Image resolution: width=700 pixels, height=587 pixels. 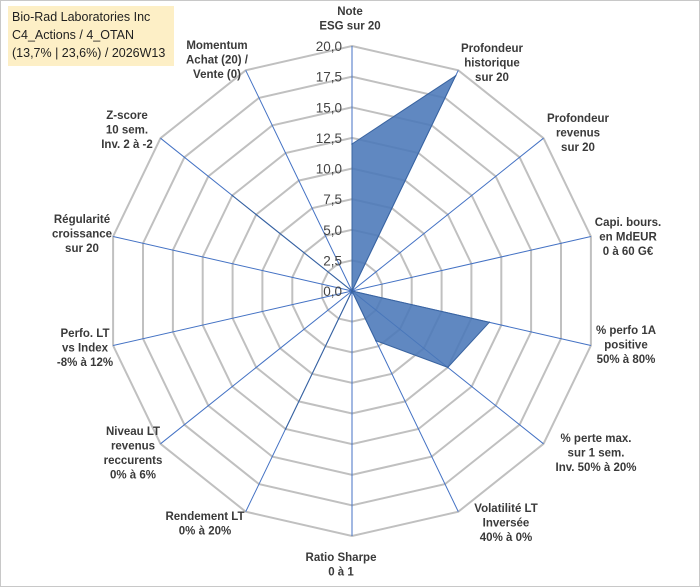 I want to click on axis-label-8: Rendement LT 0% à 20%, so click(x=204, y=524).